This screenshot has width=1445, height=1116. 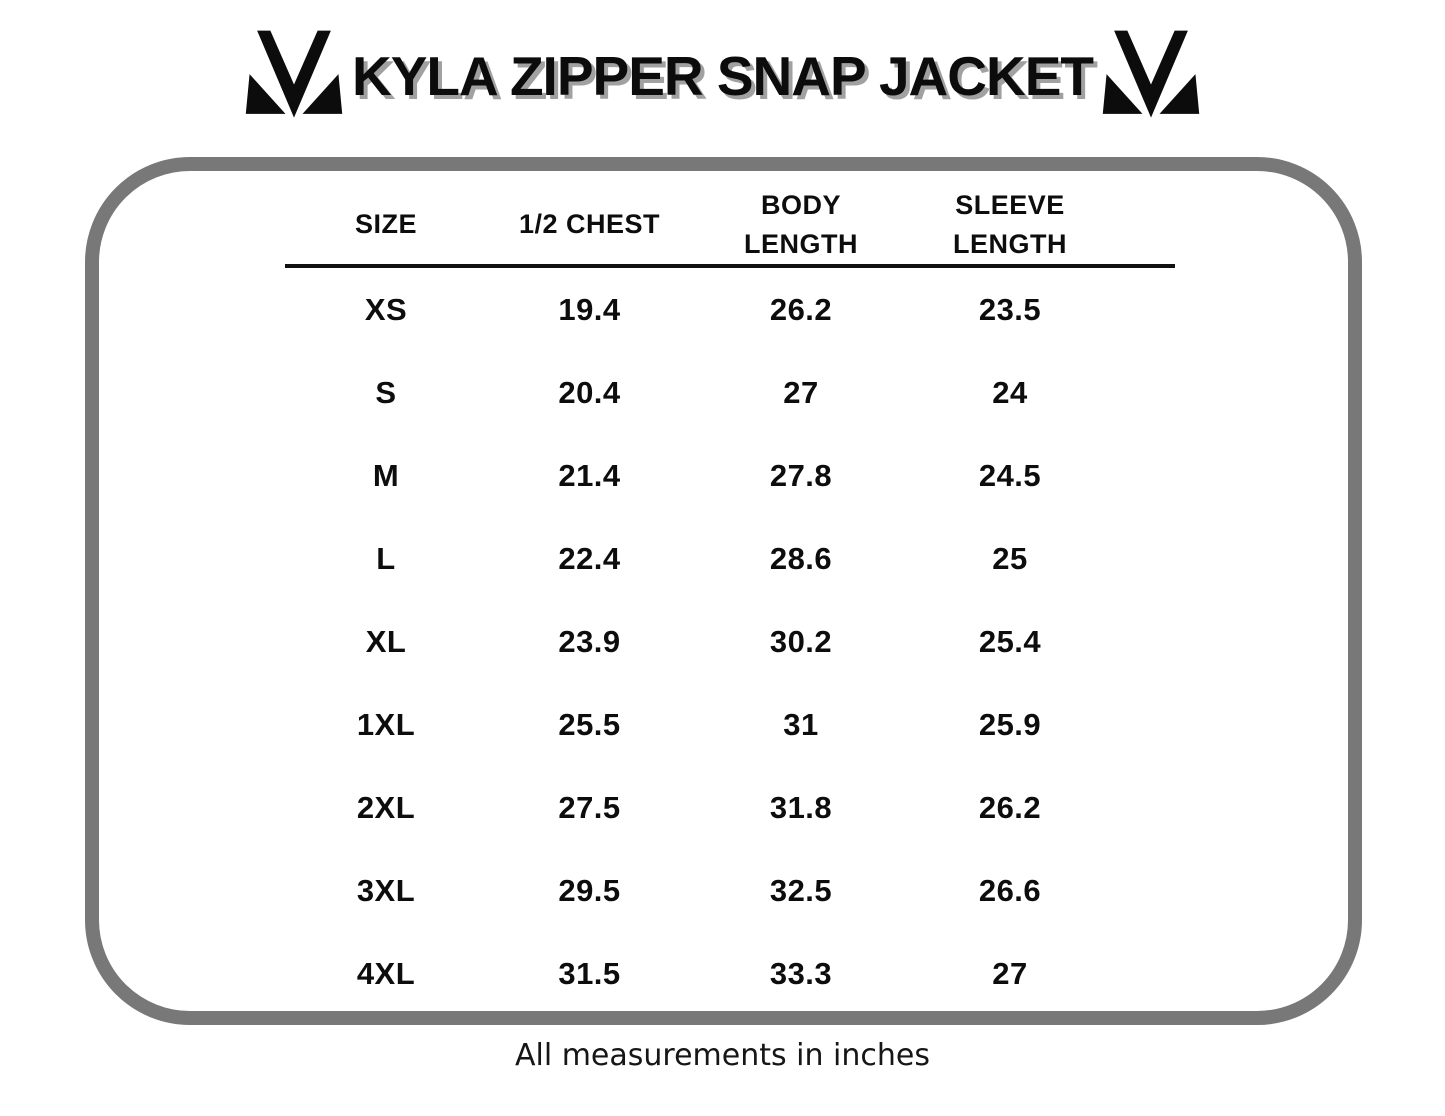 What do you see at coordinates (1010, 558) in the screenshot?
I see `sleeve-cell: 25` at bounding box center [1010, 558].